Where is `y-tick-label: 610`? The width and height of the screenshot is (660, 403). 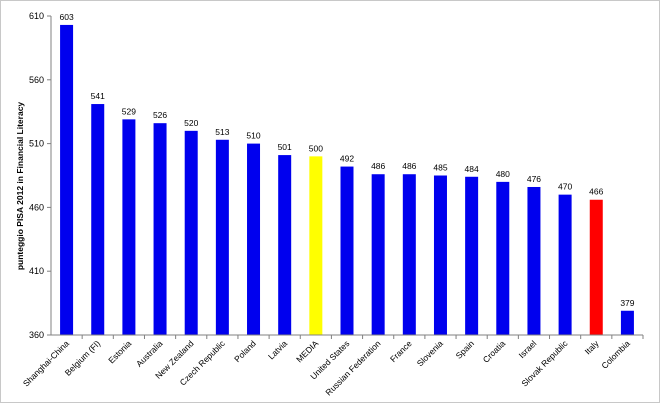
y-tick-label: 610 is located at coordinates (36, 16).